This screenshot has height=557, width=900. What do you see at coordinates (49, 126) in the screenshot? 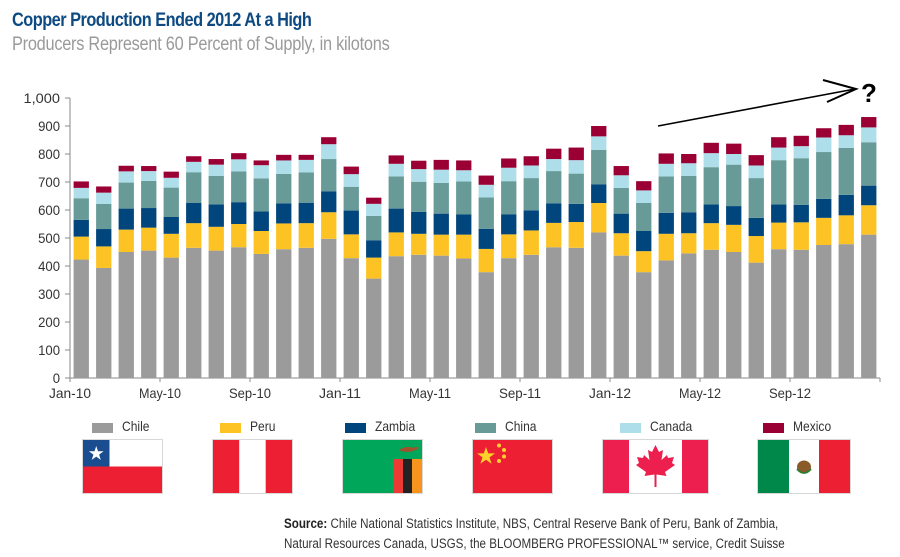
I see `y-tick-label: 900` at bounding box center [49, 126].